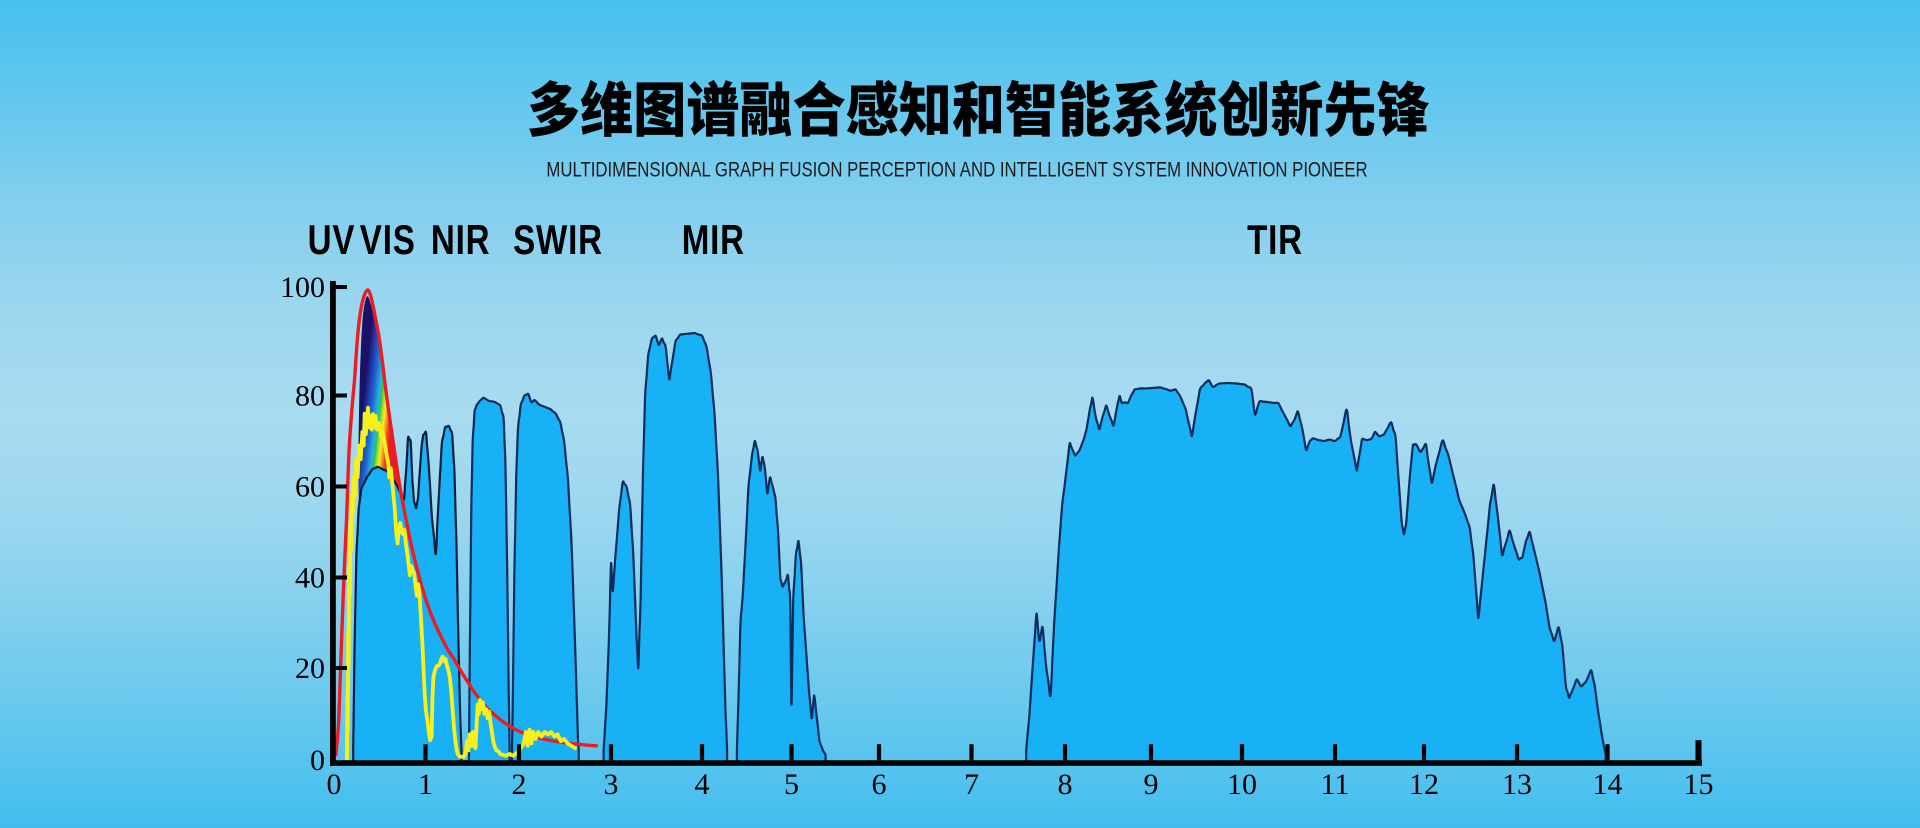  Describe the element at coordinates (310, 396) in the screenshot. I see `svg-text: 80` at that location.